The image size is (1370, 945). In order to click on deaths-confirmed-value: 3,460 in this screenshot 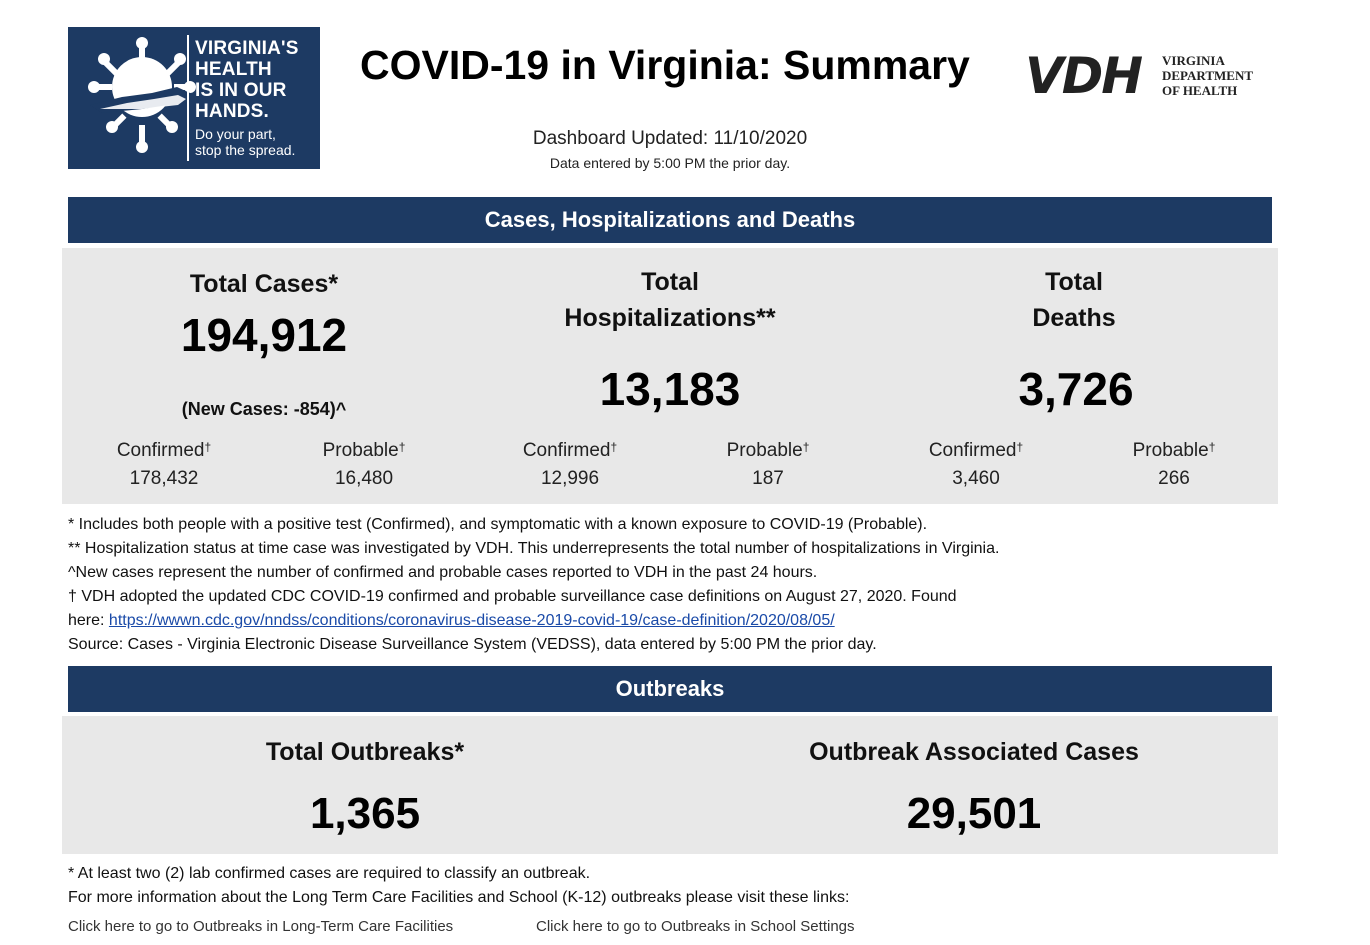, I will do `click(976, 478)`.